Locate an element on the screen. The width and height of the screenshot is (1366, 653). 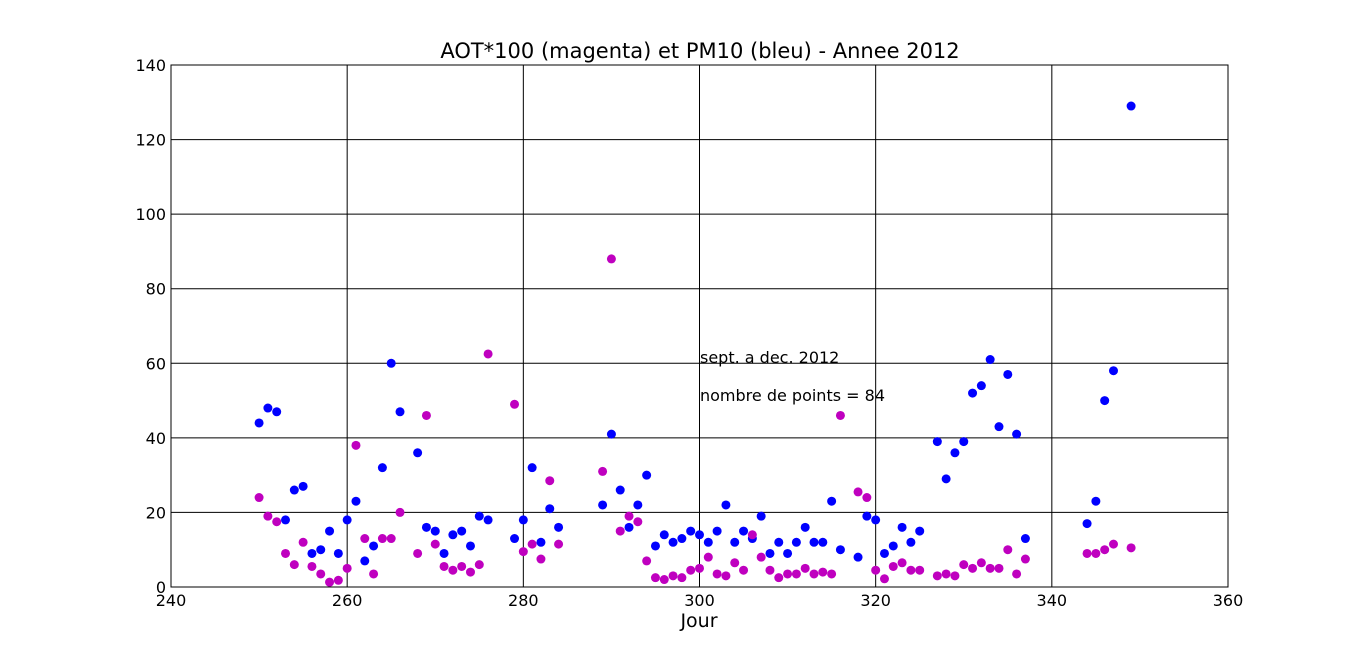
y-tick-label: 120 is located at coordinates (150, 140).